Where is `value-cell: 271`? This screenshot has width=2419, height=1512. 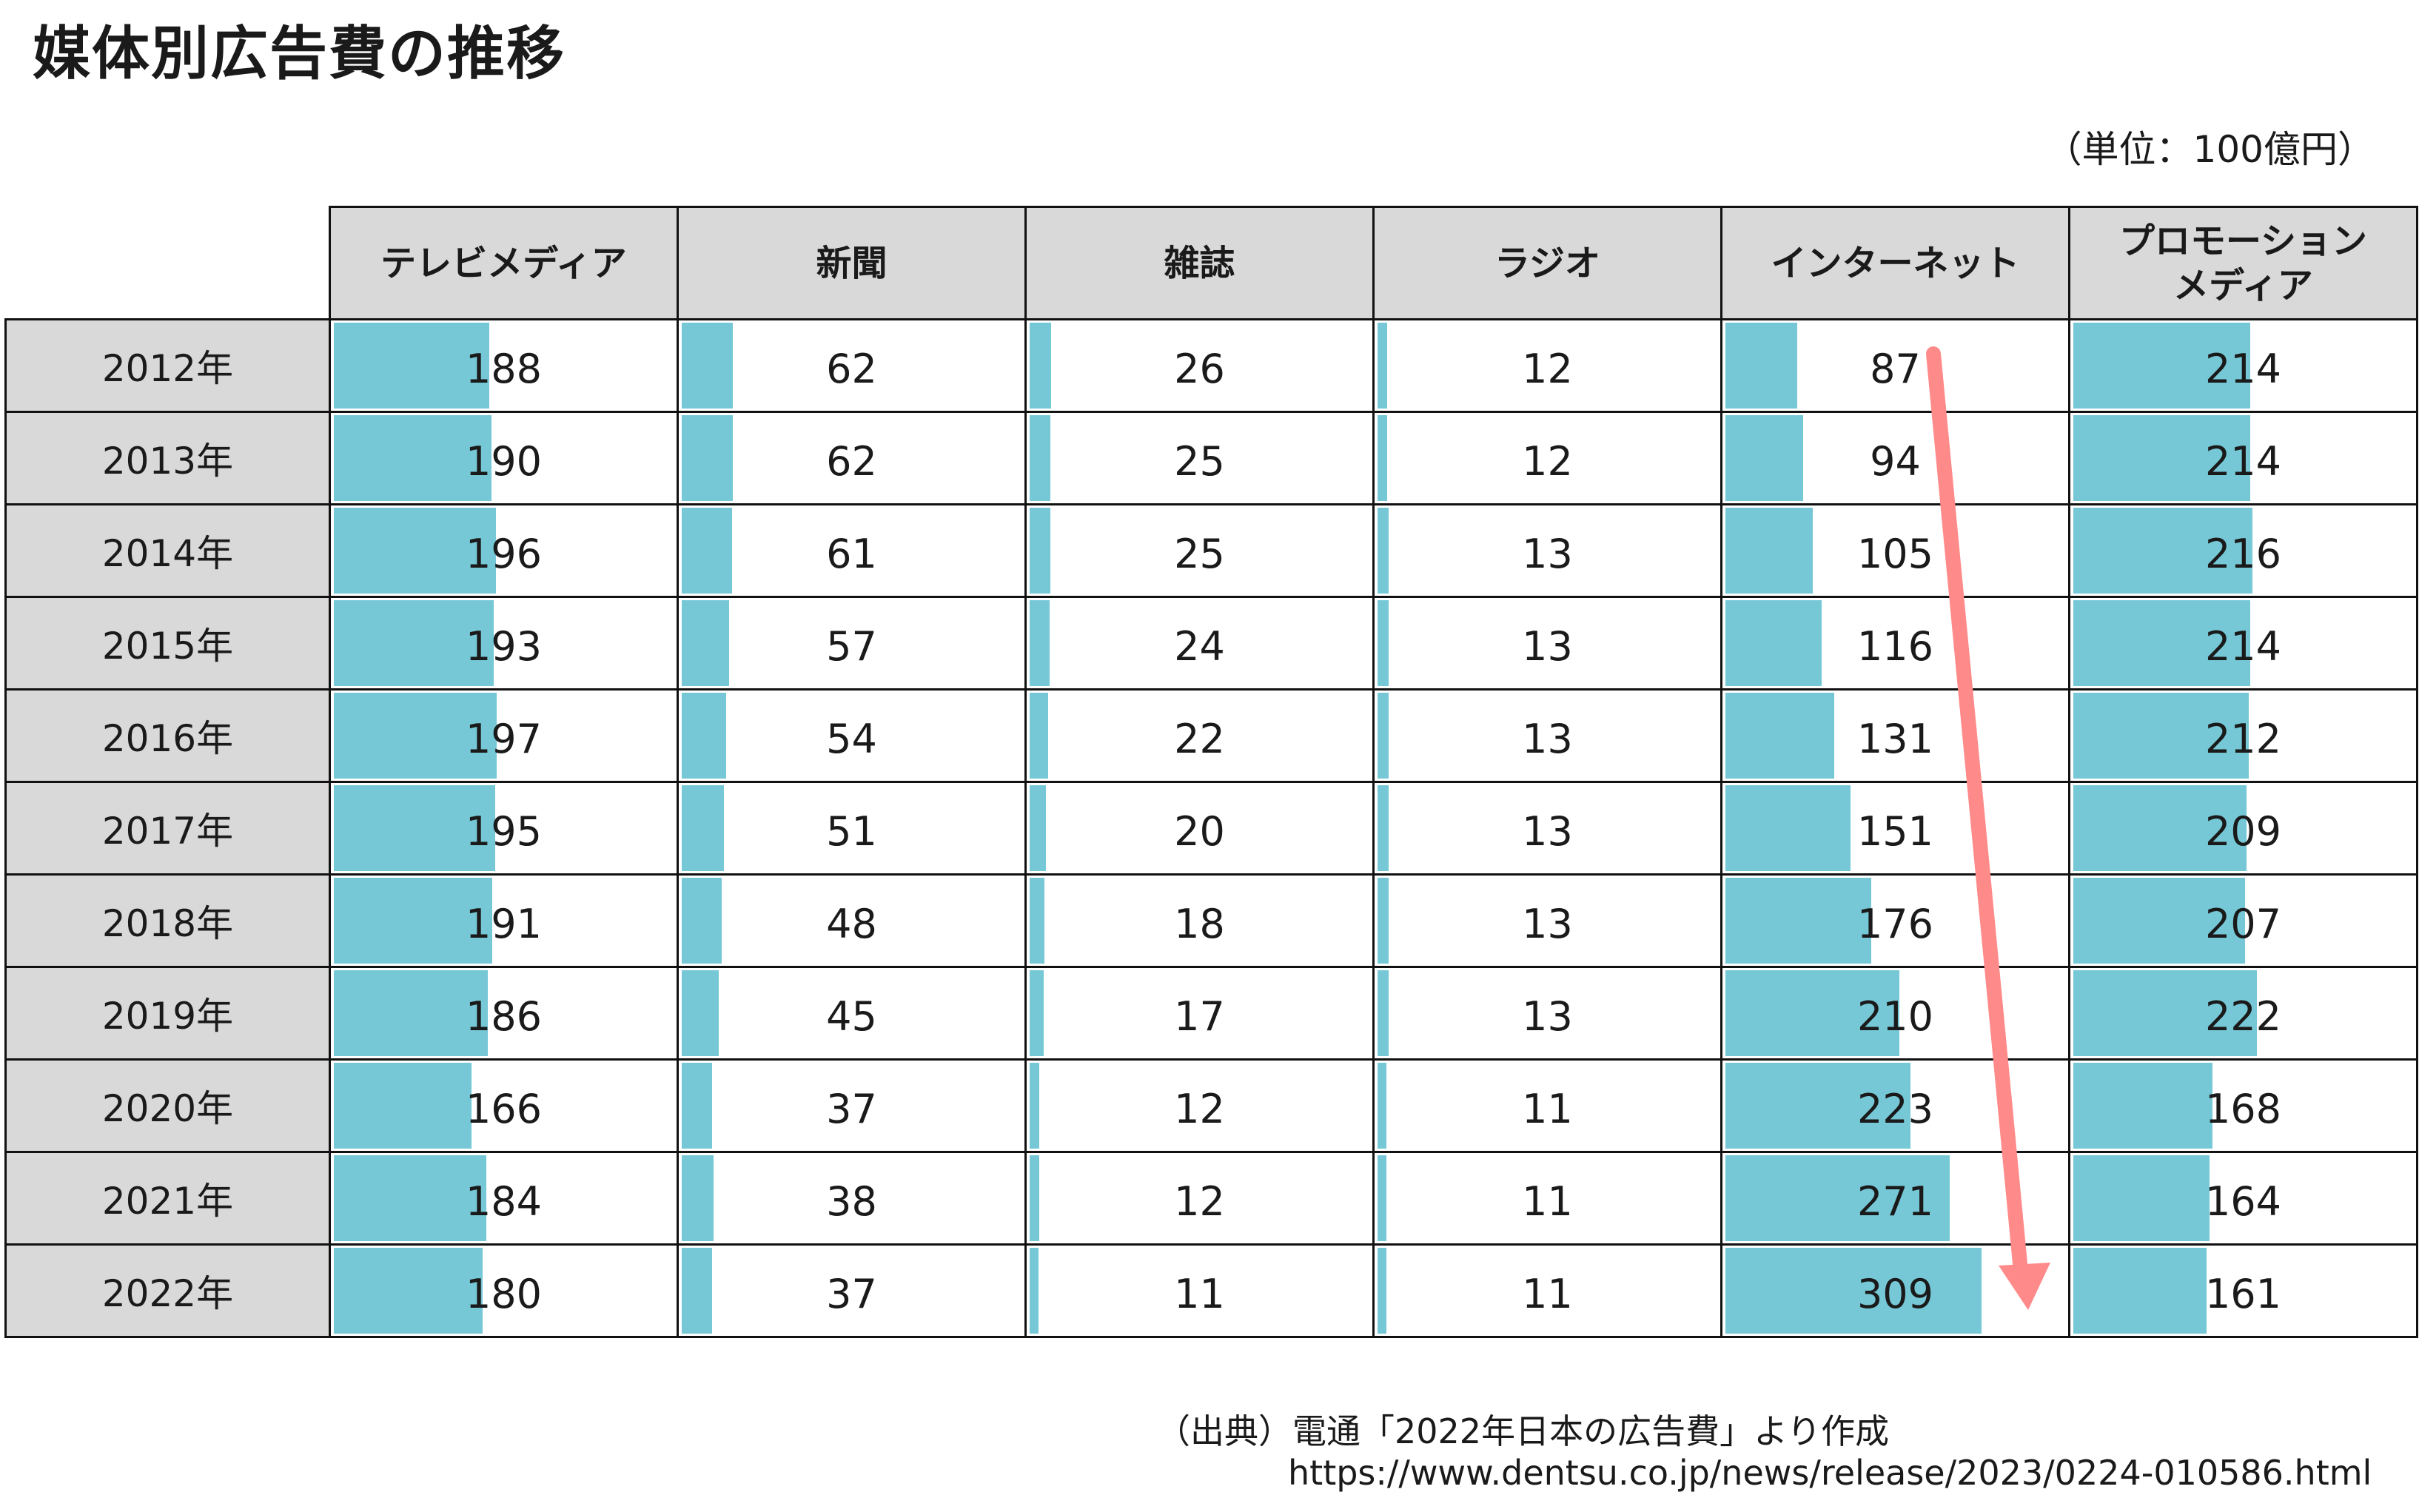 value-cell: 271 is located at coordinates (1895, 1198).